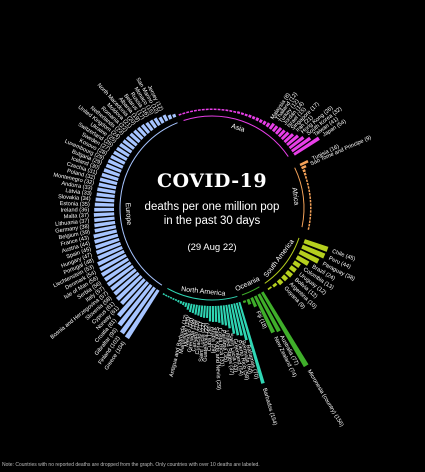 This screenshot has height=472, width=425. Describe the element at coordinates (189, 332) in the screenshot. I see `label-mexico: Mexico (16)` at that location.